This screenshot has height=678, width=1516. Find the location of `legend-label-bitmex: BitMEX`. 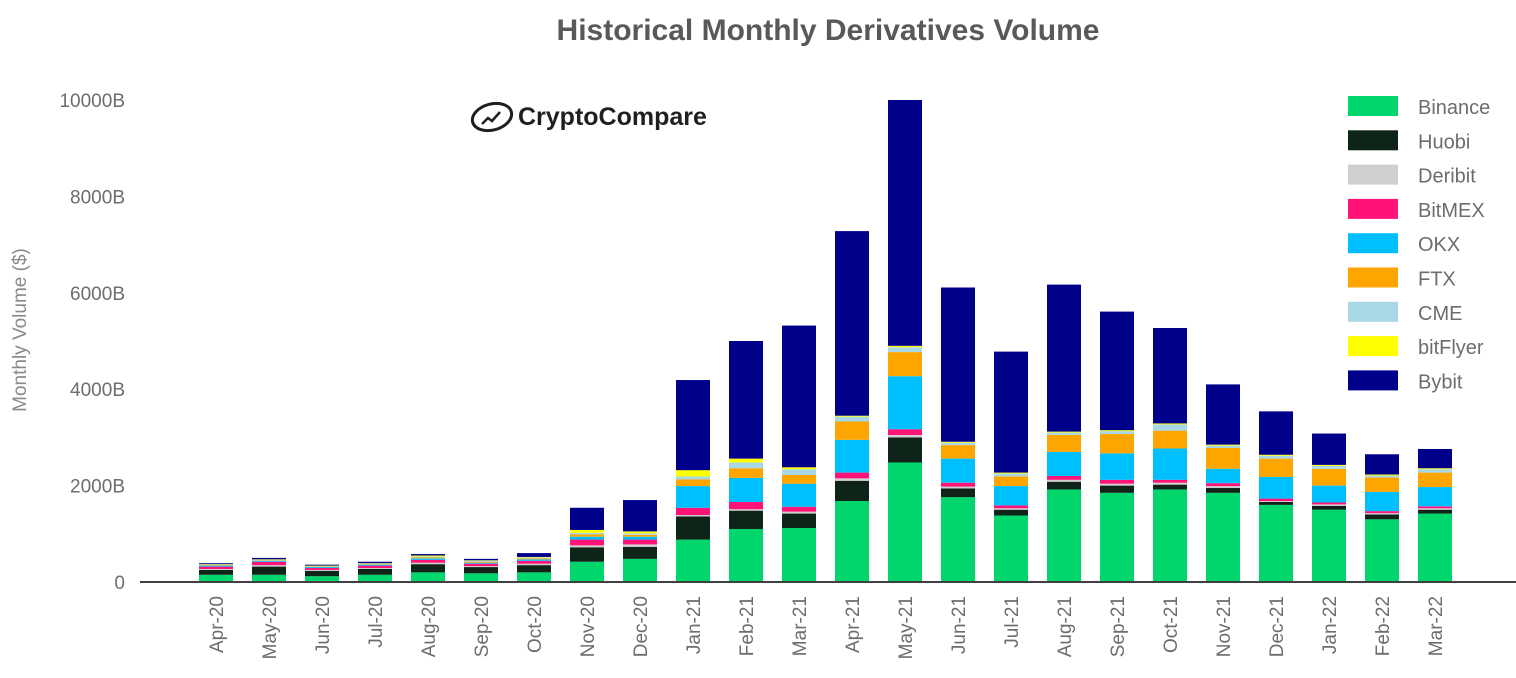

legend-label-bitmex: BitMEX is located at coordinates (1451, 211).